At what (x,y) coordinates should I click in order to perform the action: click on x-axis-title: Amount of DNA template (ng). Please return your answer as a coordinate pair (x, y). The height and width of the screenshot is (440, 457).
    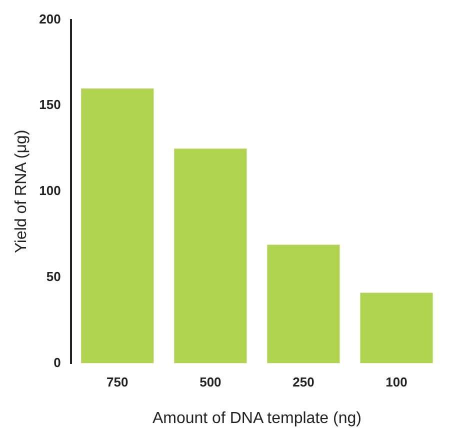
    Looking at the image, I should click on (257, 418).